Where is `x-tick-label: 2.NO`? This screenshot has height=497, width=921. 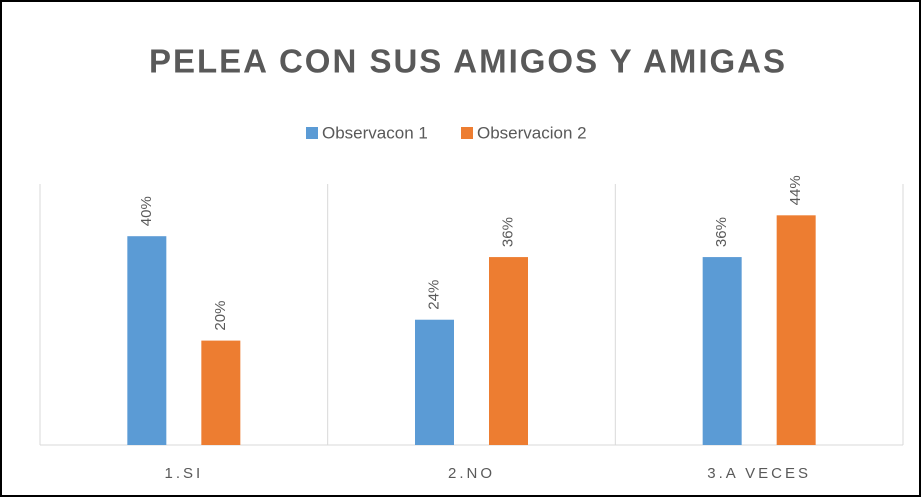
x-tick-label: 2.NO is located at coordinates (471, 473).